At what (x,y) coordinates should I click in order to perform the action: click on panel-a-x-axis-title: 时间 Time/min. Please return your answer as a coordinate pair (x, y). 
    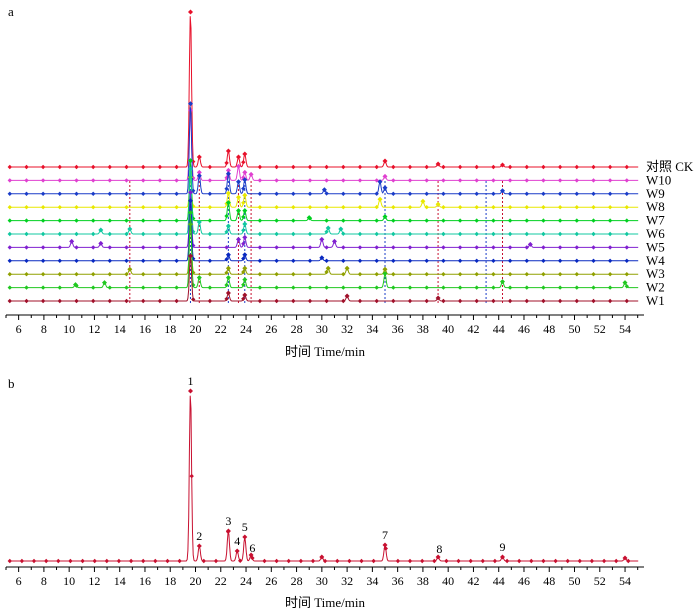
    Looking at the image, I should click on (325, 351).